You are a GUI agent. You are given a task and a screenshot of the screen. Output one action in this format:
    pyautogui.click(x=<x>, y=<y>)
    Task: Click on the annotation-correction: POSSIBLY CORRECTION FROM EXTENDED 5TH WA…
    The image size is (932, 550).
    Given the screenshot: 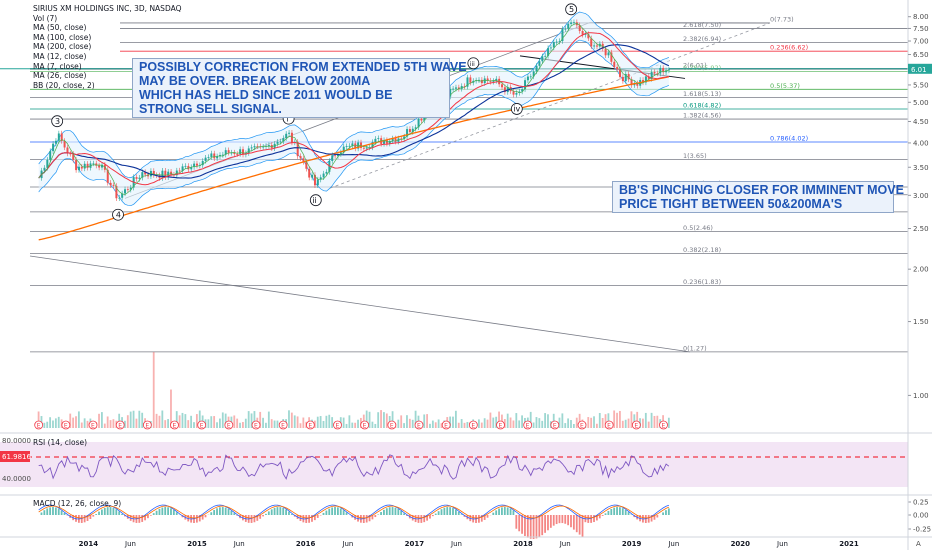 What is the action you would take?
    pyautogui.click(x=299, y=88)
    